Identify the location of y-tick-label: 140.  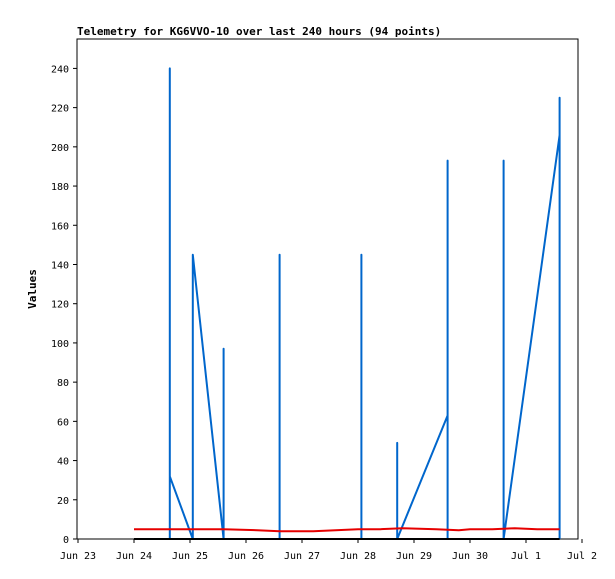
(60, 265).